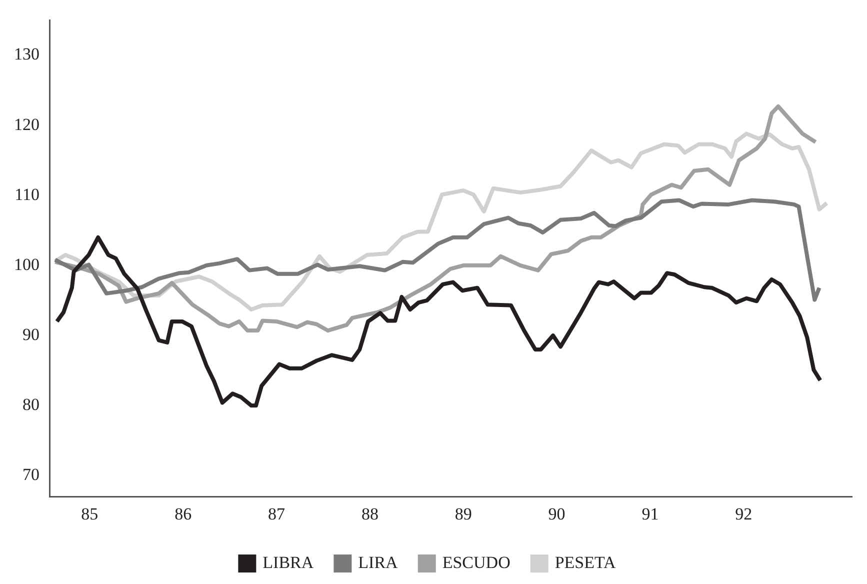  I want to click on y-tick-label: 100, so click(27, 264).